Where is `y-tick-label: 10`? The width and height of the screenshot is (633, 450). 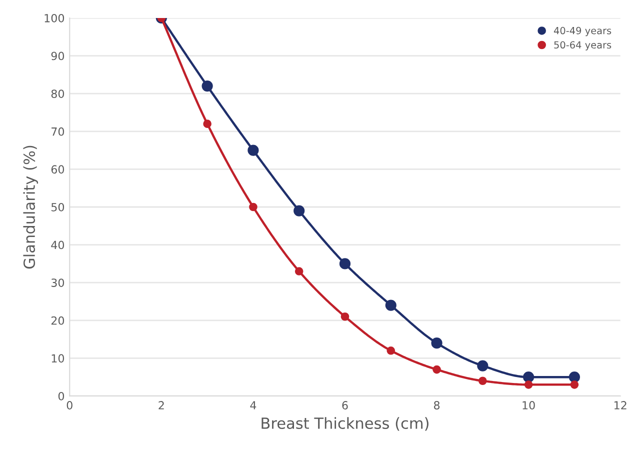
y-tick-label: 10 is located at coordinates (58, 358).